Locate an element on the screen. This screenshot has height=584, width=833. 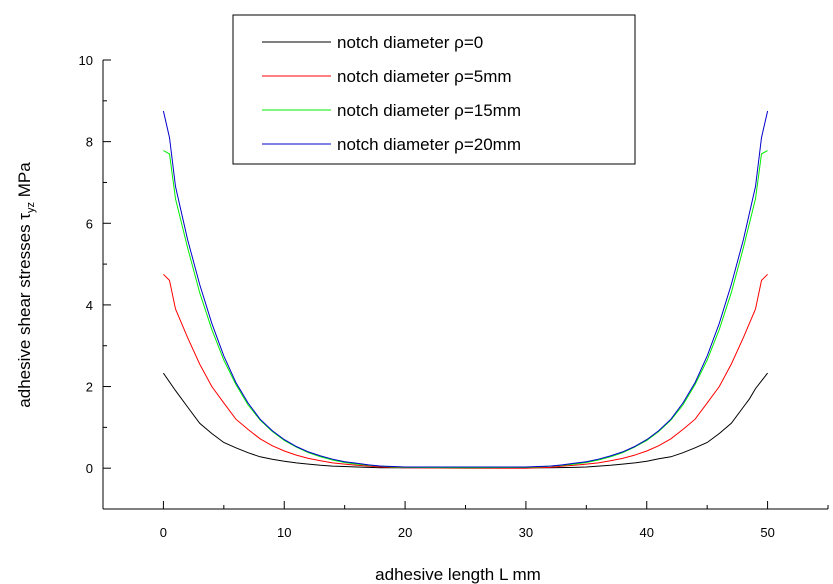
x-axis-title: adhesive length L mm is located at coordinates (458, 574).